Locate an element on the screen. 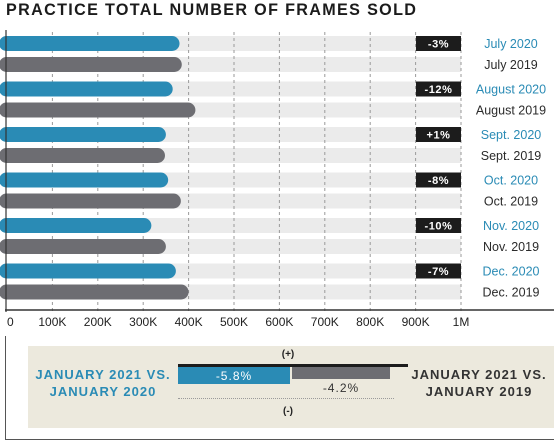 The height and width of the screenshot is (442, 554). summary-zero-line is located at coordinates (293, 365).